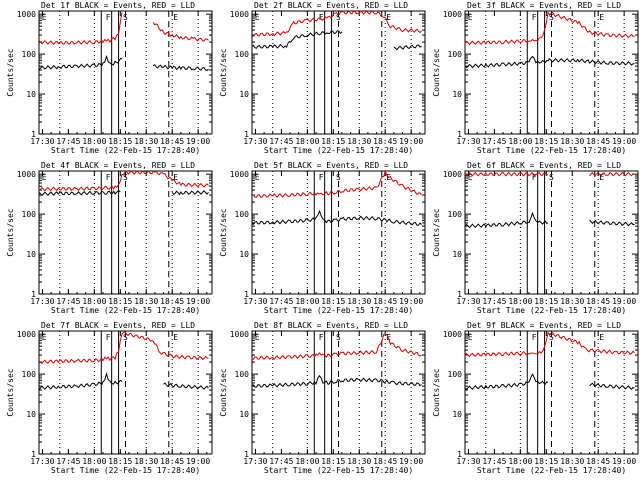  What do you see at coordinates (624, 461) in the screenshot?
I see `x-tick-label: 19:00` at bounding box center [624, 461].